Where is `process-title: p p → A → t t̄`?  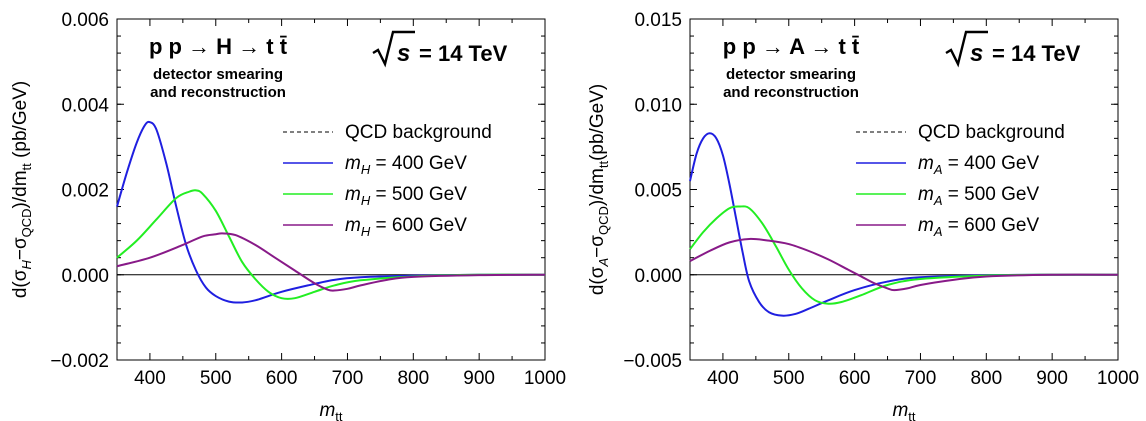 process-title: p p → A → t t̄ is located at coordinates (791, 46).